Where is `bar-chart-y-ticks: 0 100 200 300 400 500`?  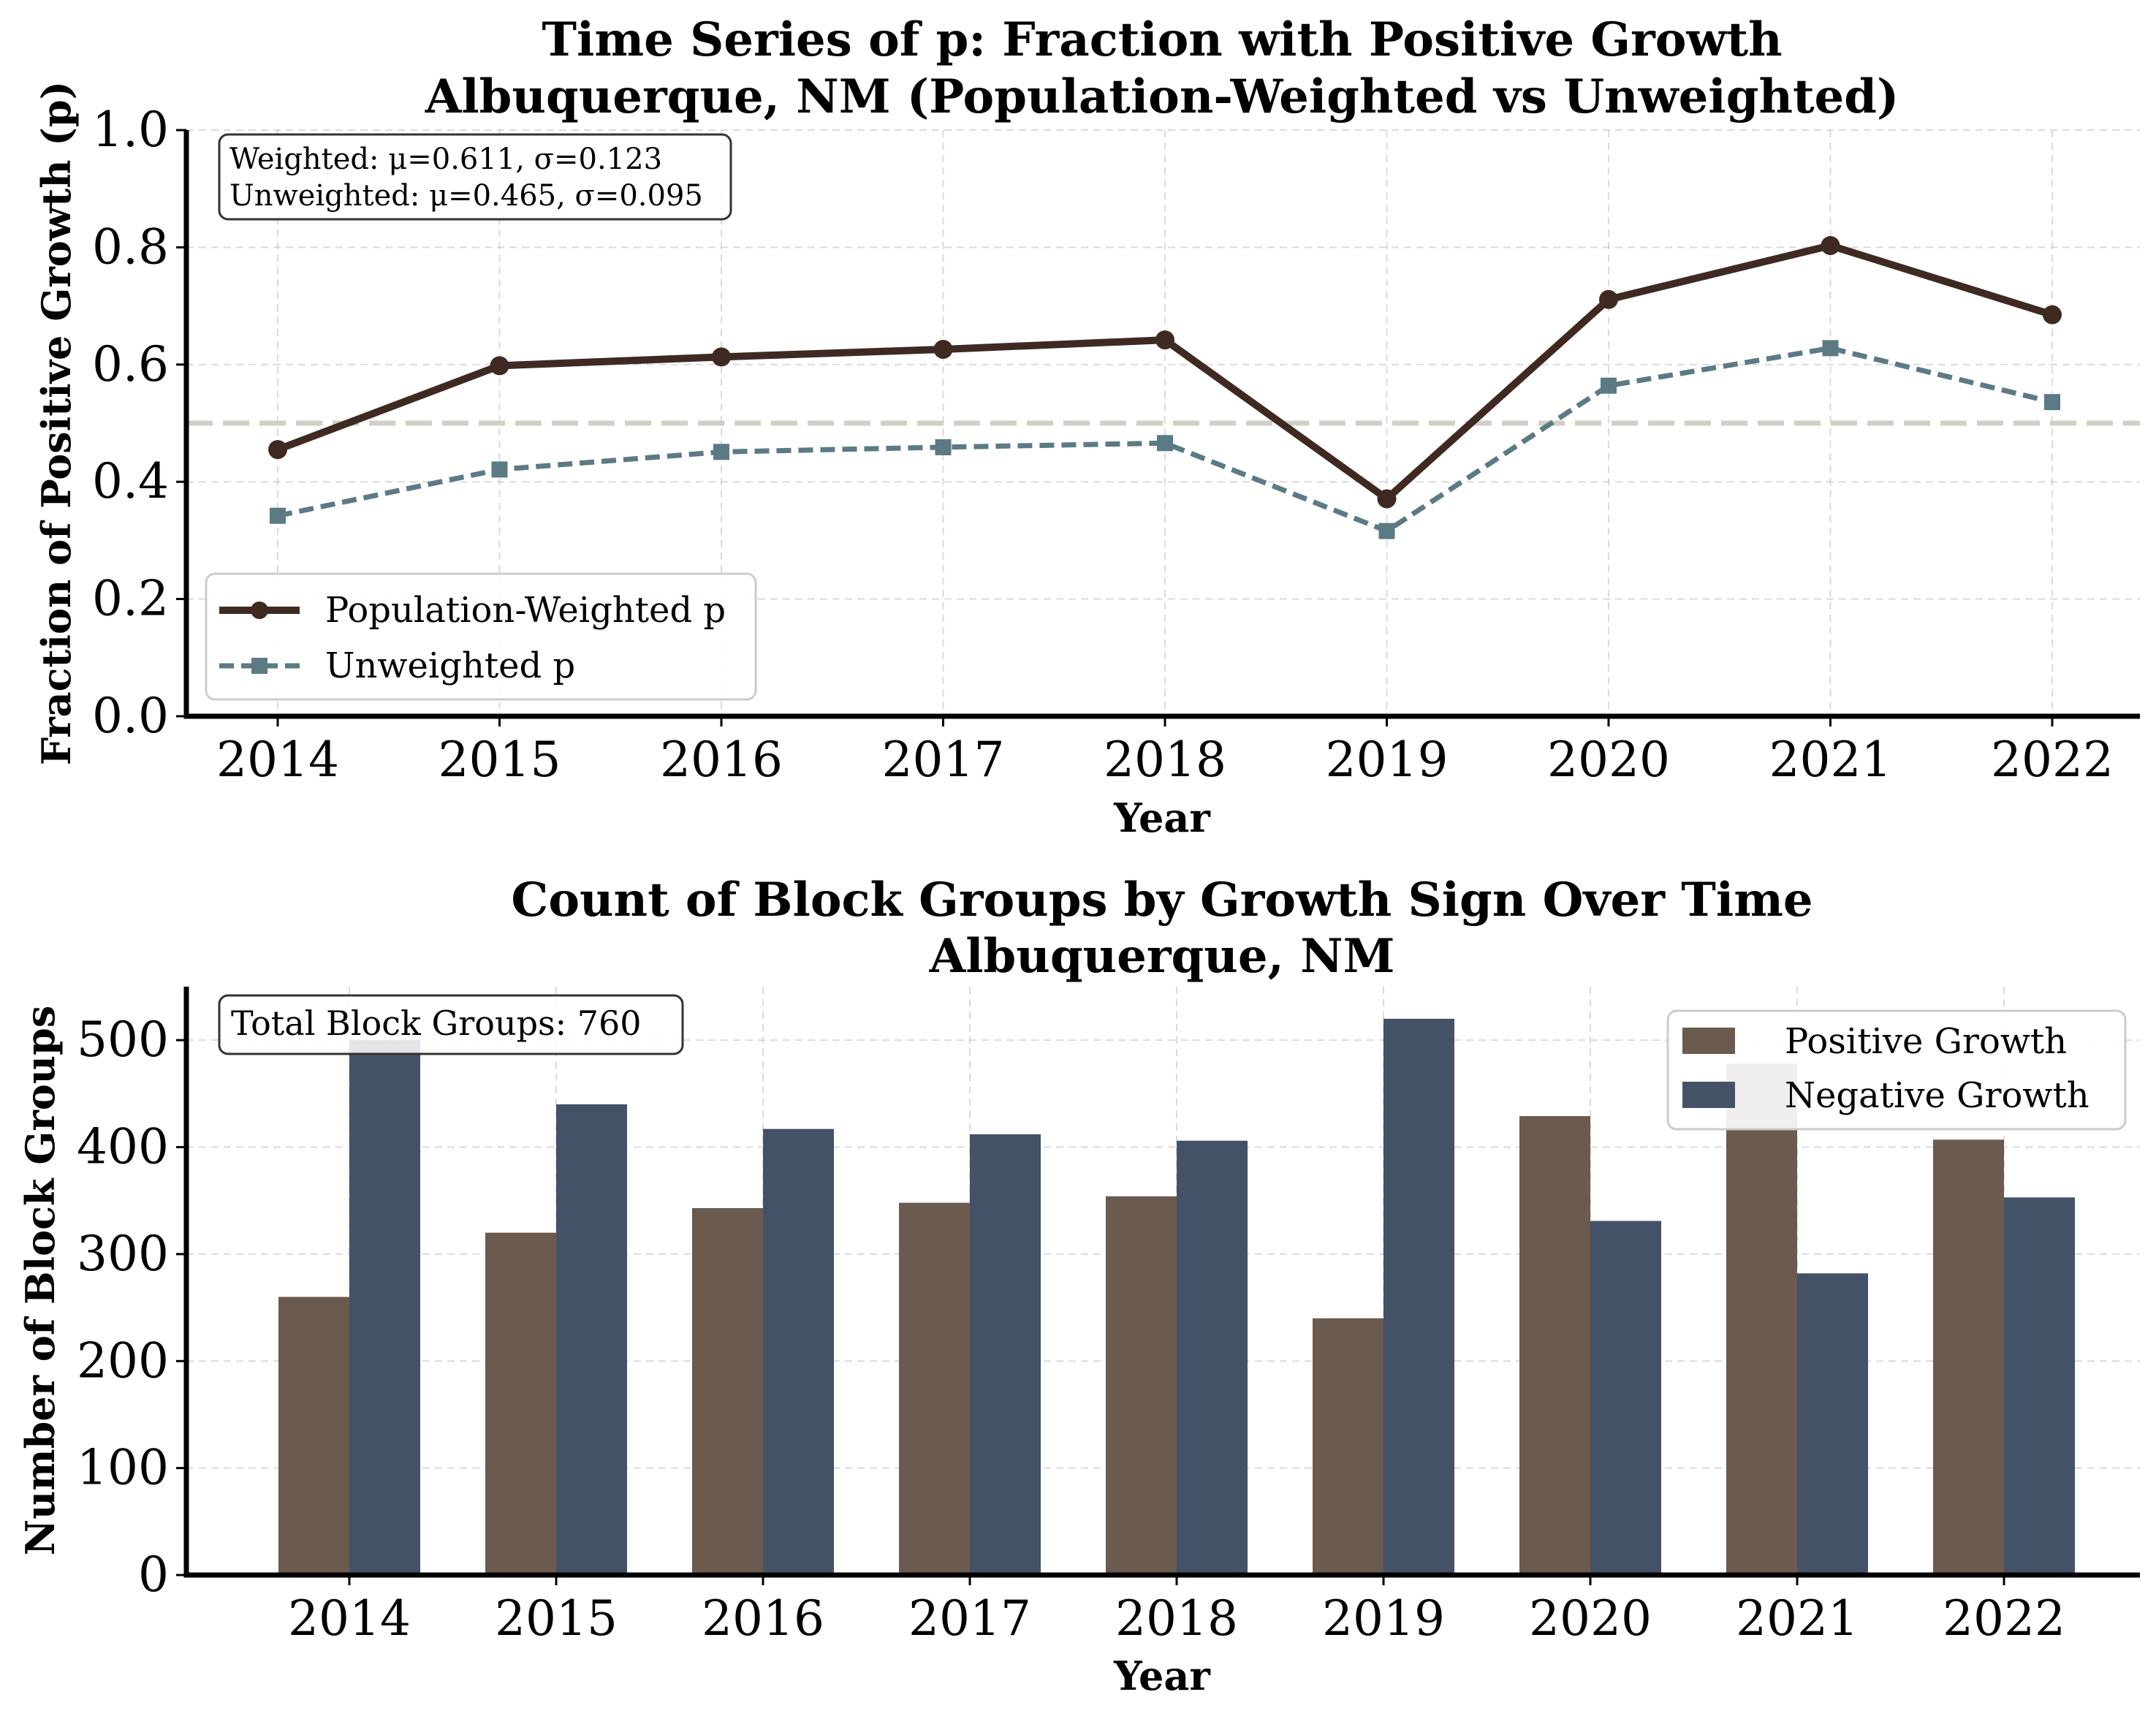 bar-chart-y-ticks: 0 100 200 300 400 500 is located at coordinates (132, 1307).